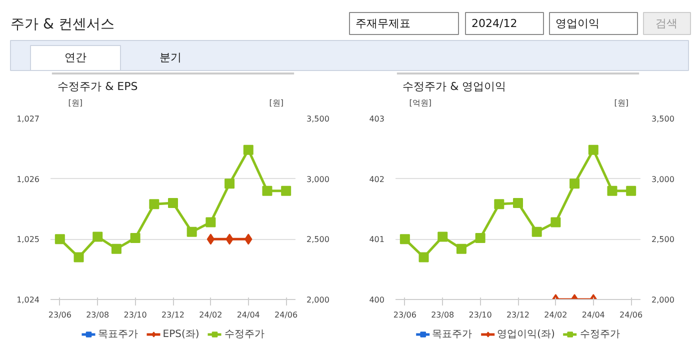 This screenshot has height=349, width=695. I want to click on text: 주가 & 컨센서스, so click(62, 24).